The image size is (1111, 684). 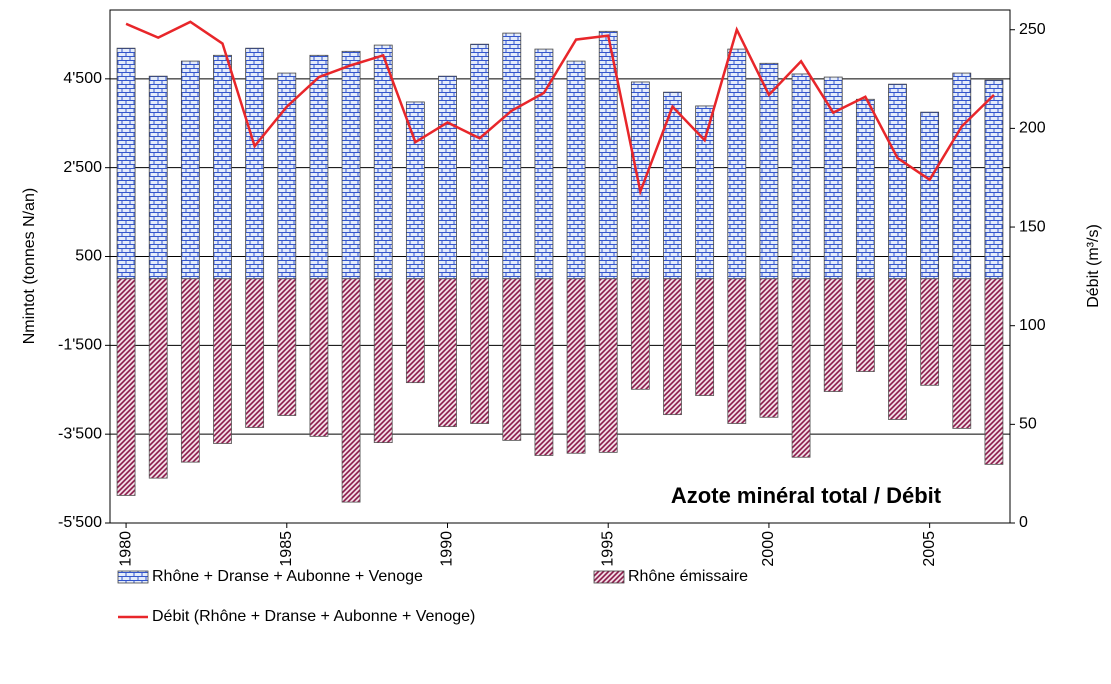 I want to click on y2-tick-label: 50, so click(x=1028, y=424).